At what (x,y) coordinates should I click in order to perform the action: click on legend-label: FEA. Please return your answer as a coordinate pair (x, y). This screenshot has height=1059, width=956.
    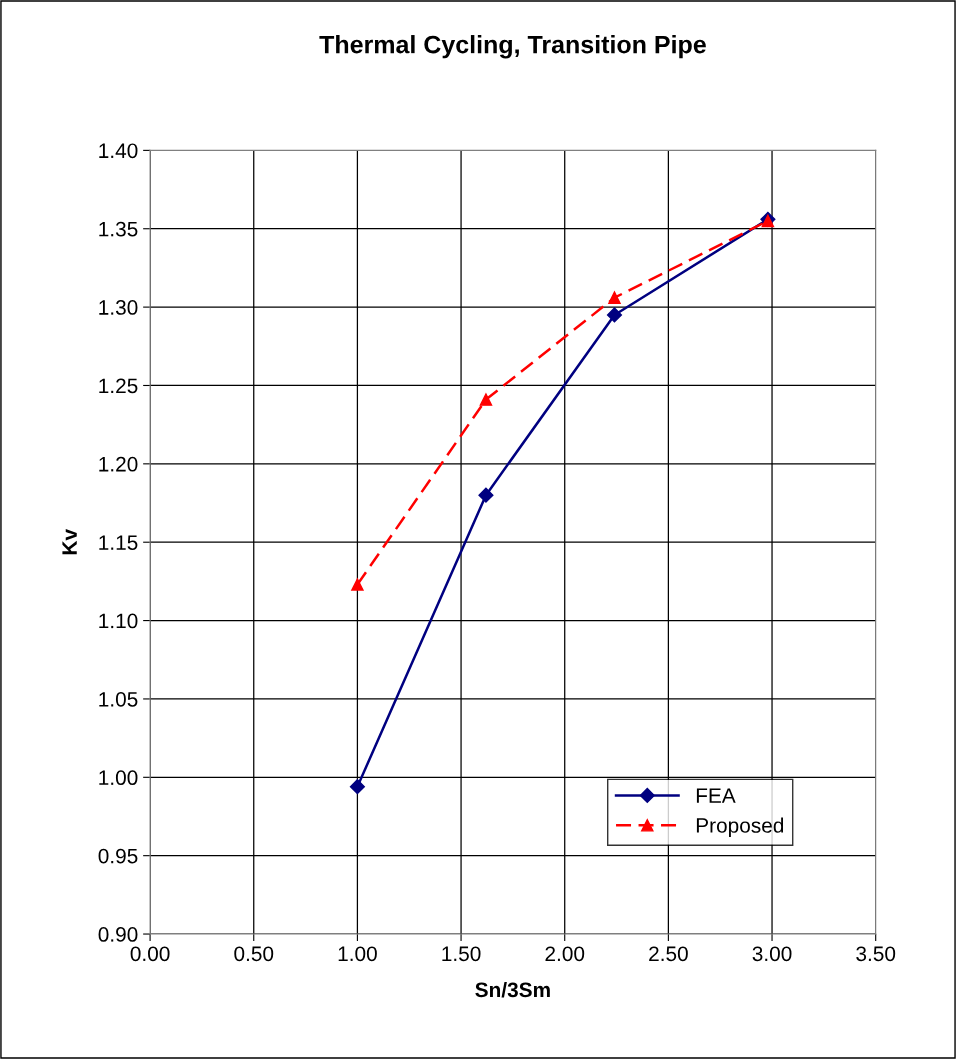
    Looking at the image, I should click on (716, 795).